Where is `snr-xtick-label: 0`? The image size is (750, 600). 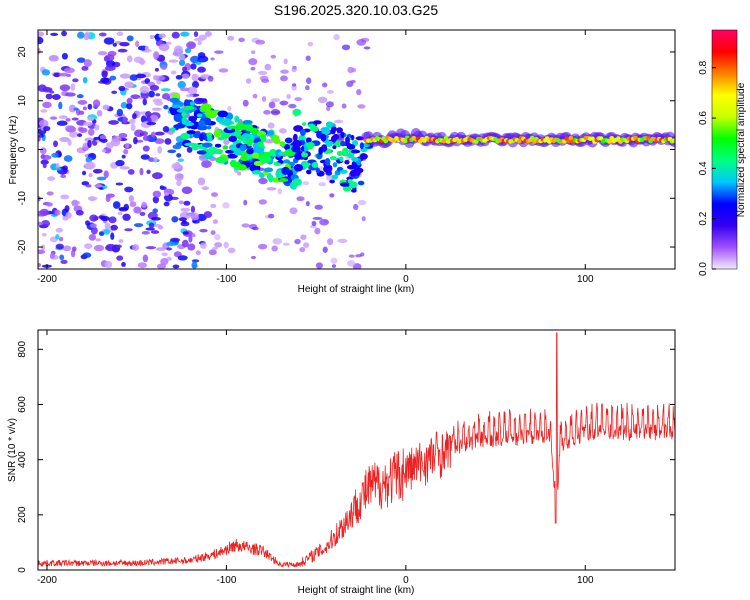
snr-xtick-label: 0 is located at coordinates (406, 580).